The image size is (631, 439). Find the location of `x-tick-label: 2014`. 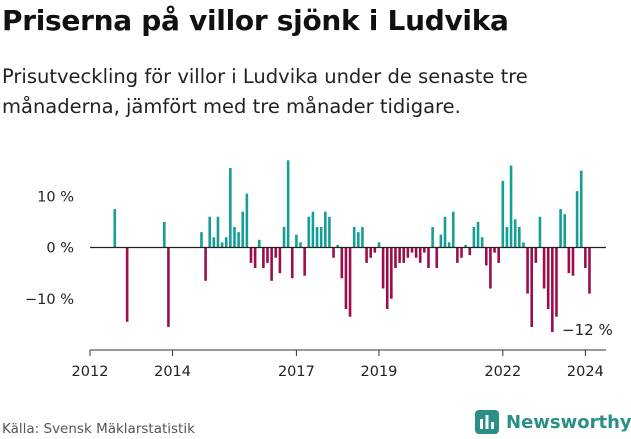

x-tick-label: 2014 is located at coordinates (172, 372).